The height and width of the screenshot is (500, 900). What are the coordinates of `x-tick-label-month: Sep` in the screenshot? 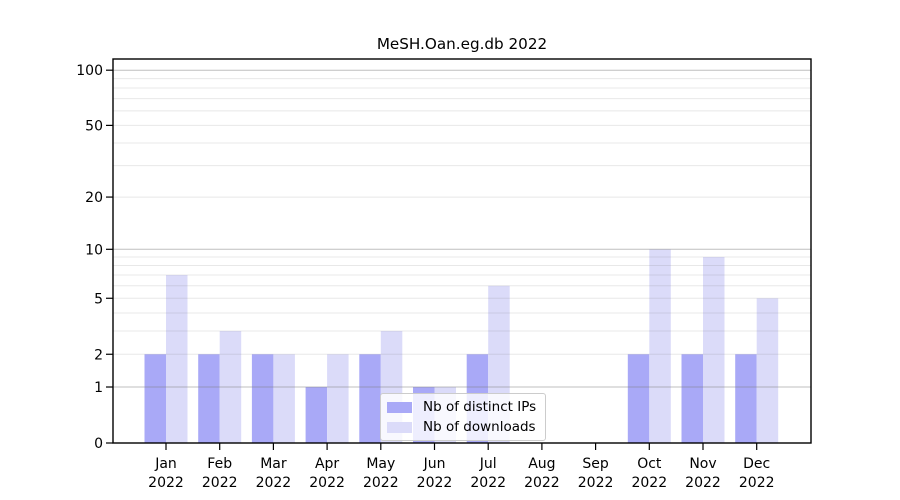 It's located at (595, 464).